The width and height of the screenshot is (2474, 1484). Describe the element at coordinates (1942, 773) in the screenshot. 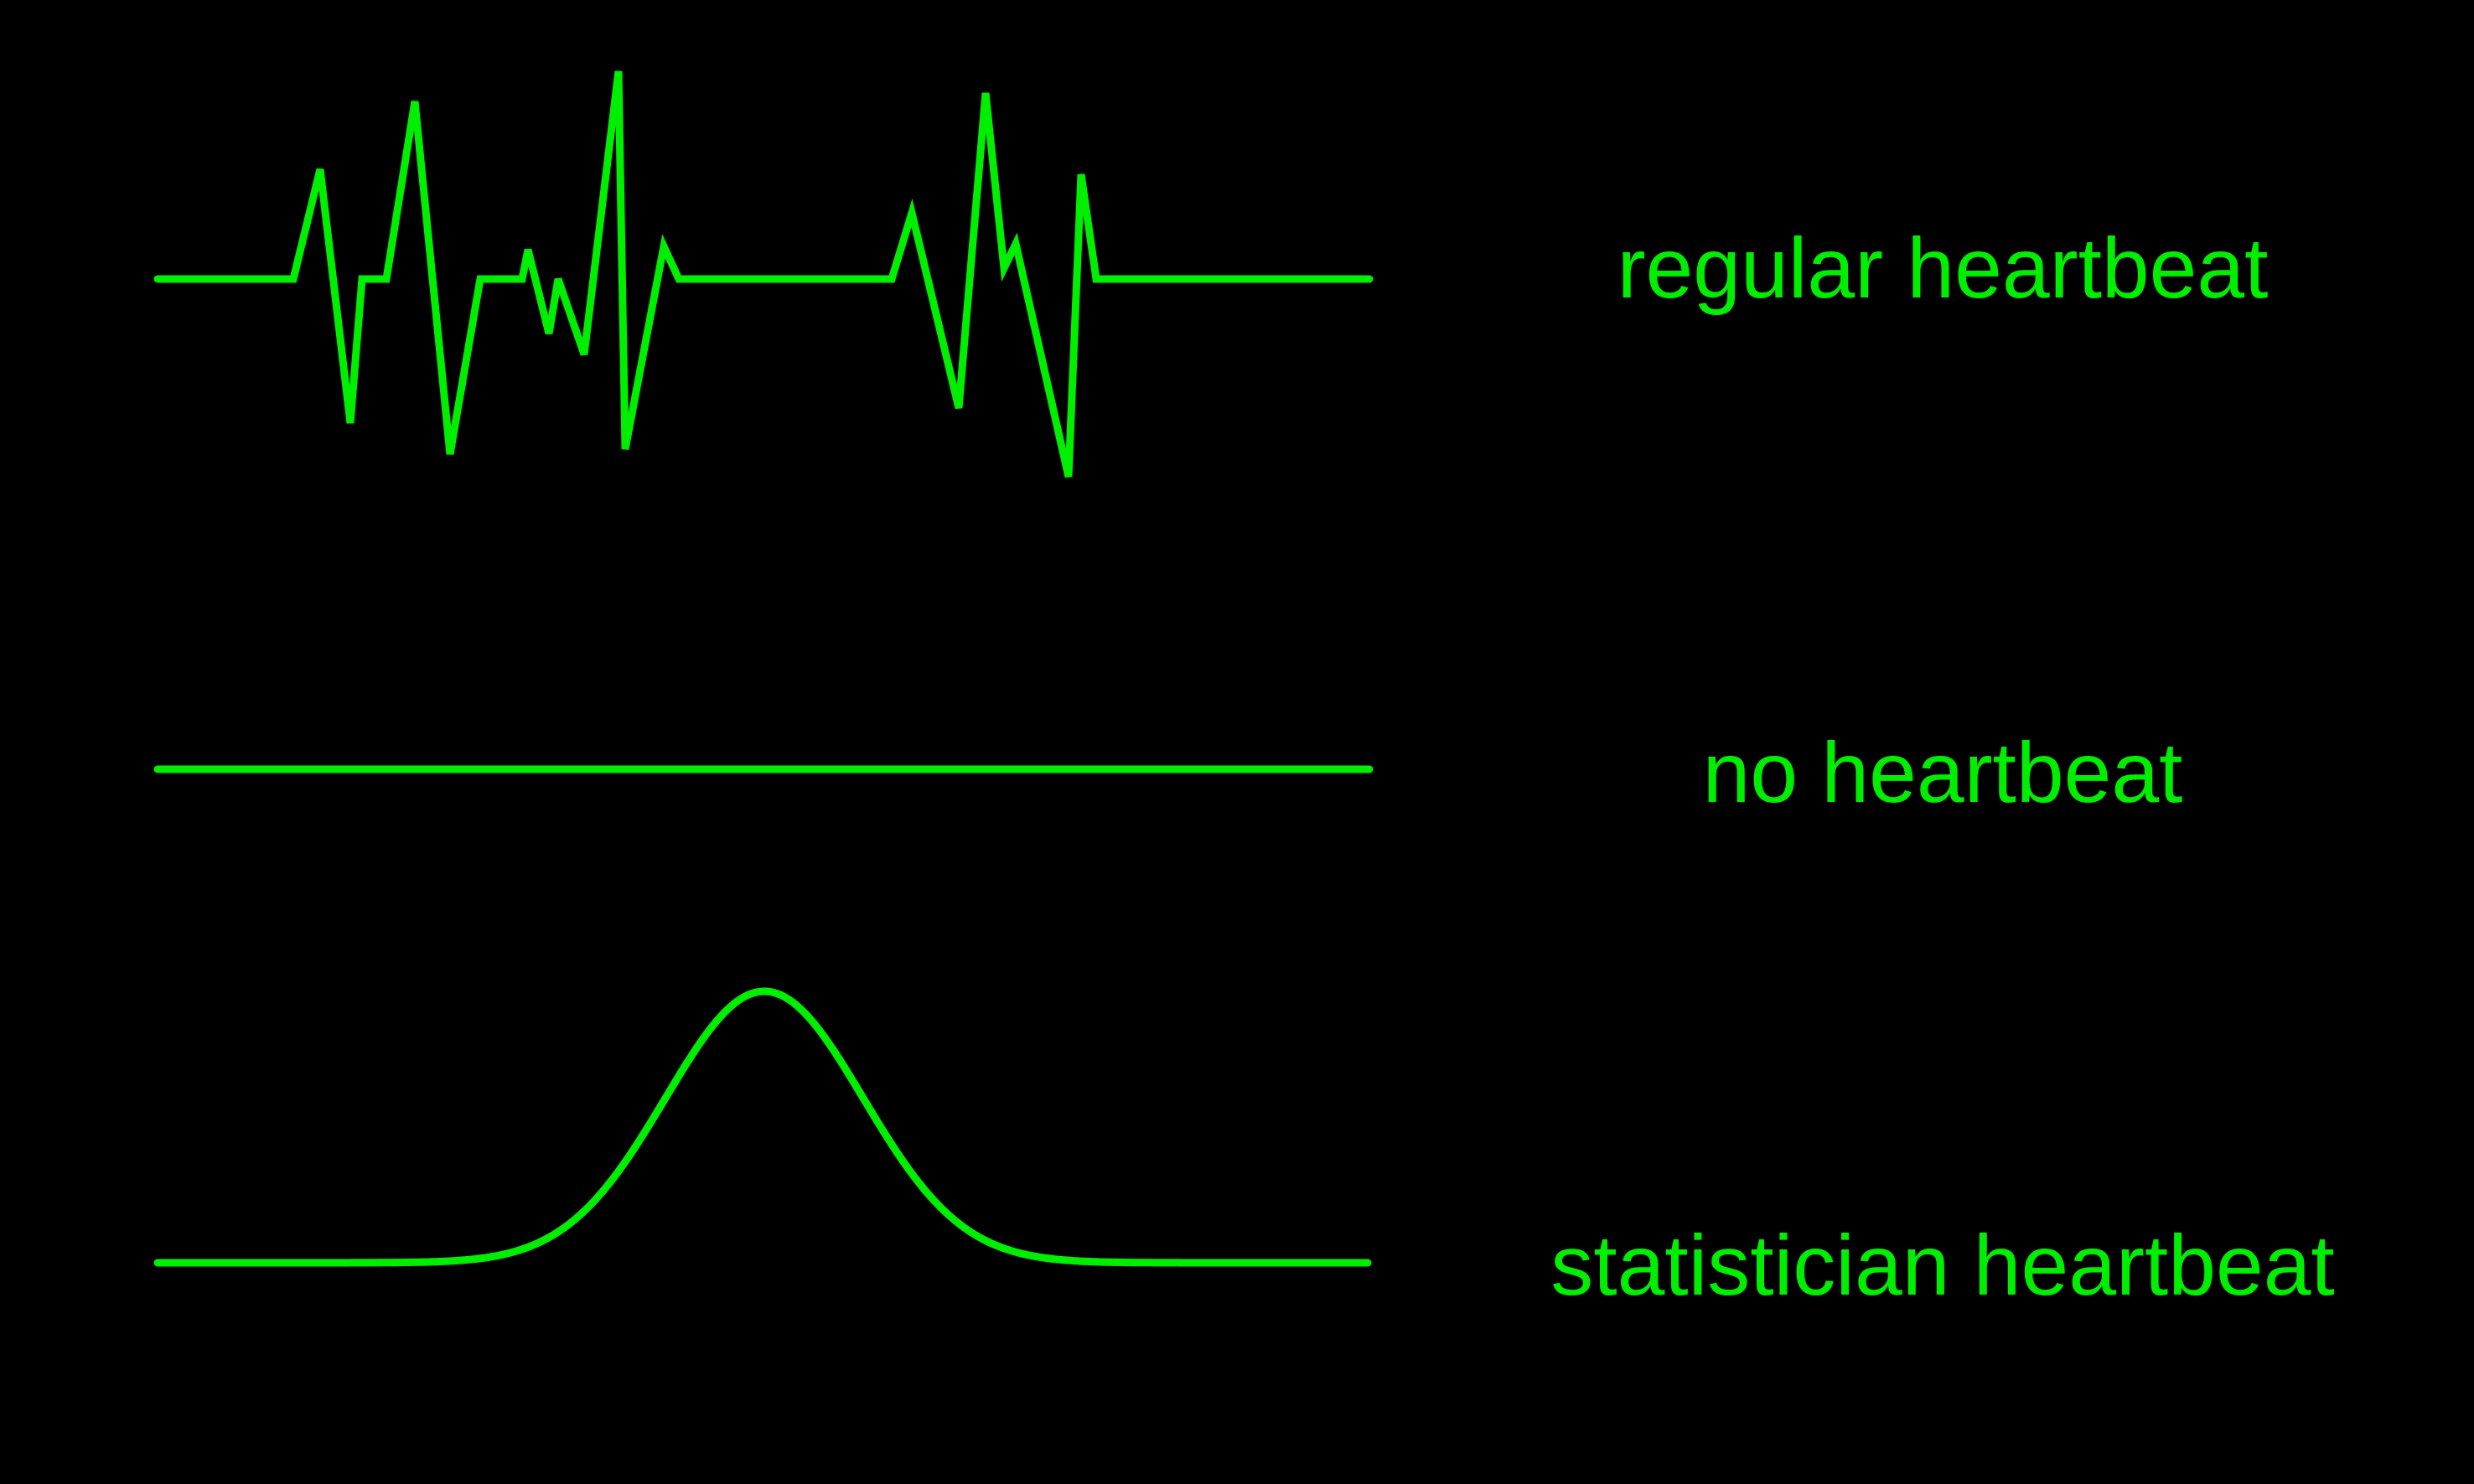

I see `no-heartbeat-label: no heartbeat` at that location.